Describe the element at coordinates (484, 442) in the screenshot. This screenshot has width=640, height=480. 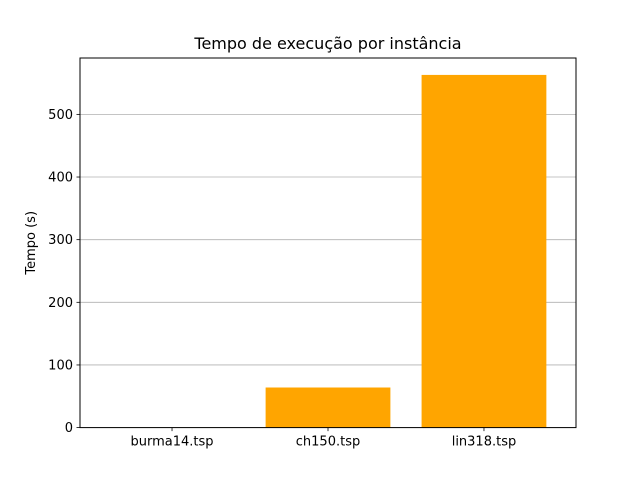
I see `x-tick-label: lin318.tsp` at that location.